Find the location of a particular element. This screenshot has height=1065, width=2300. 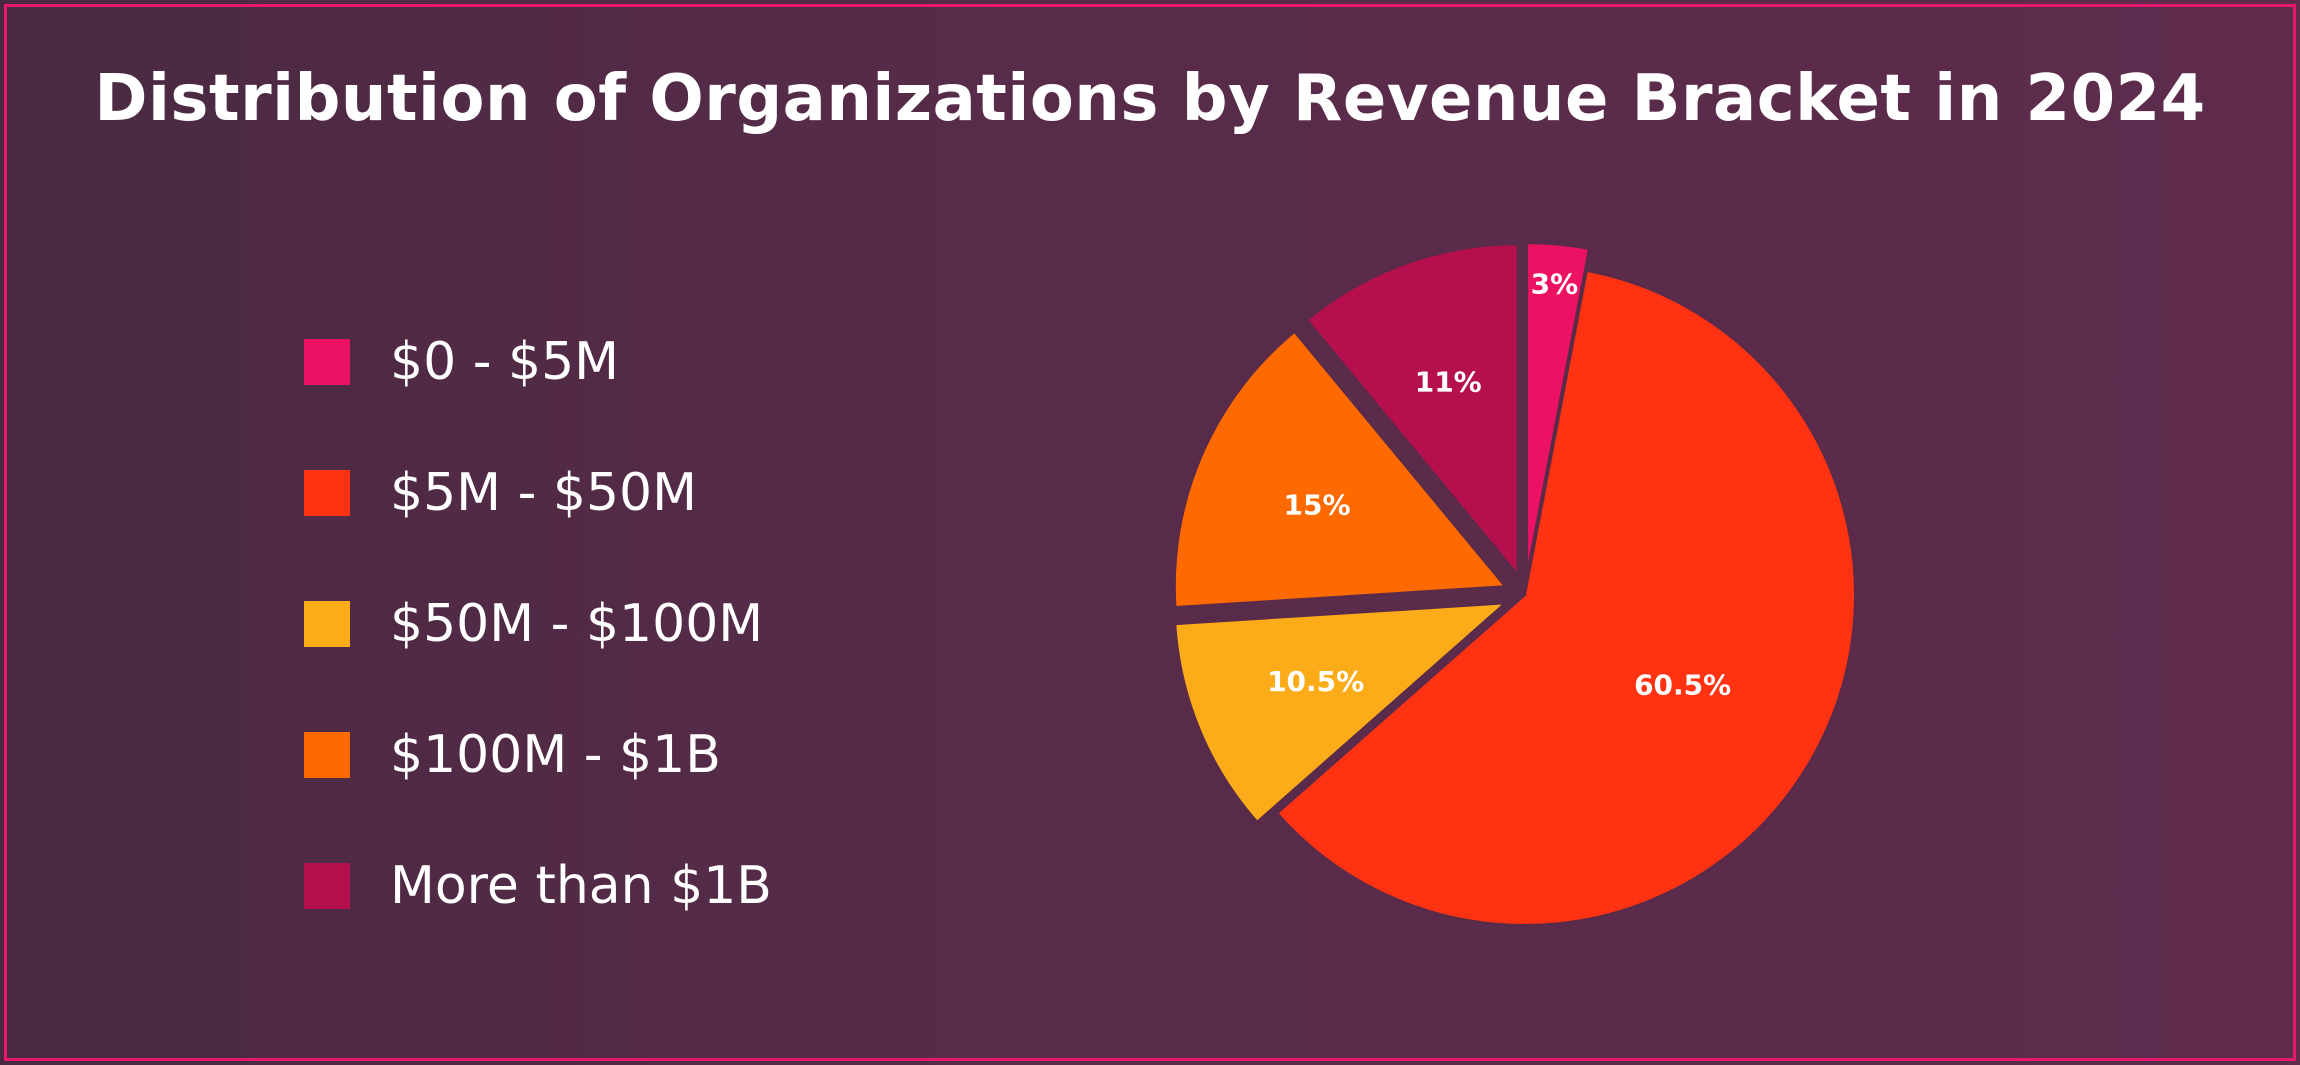

legend-item-0-5m: $0 - $5M is located at coordinates (538, 361).